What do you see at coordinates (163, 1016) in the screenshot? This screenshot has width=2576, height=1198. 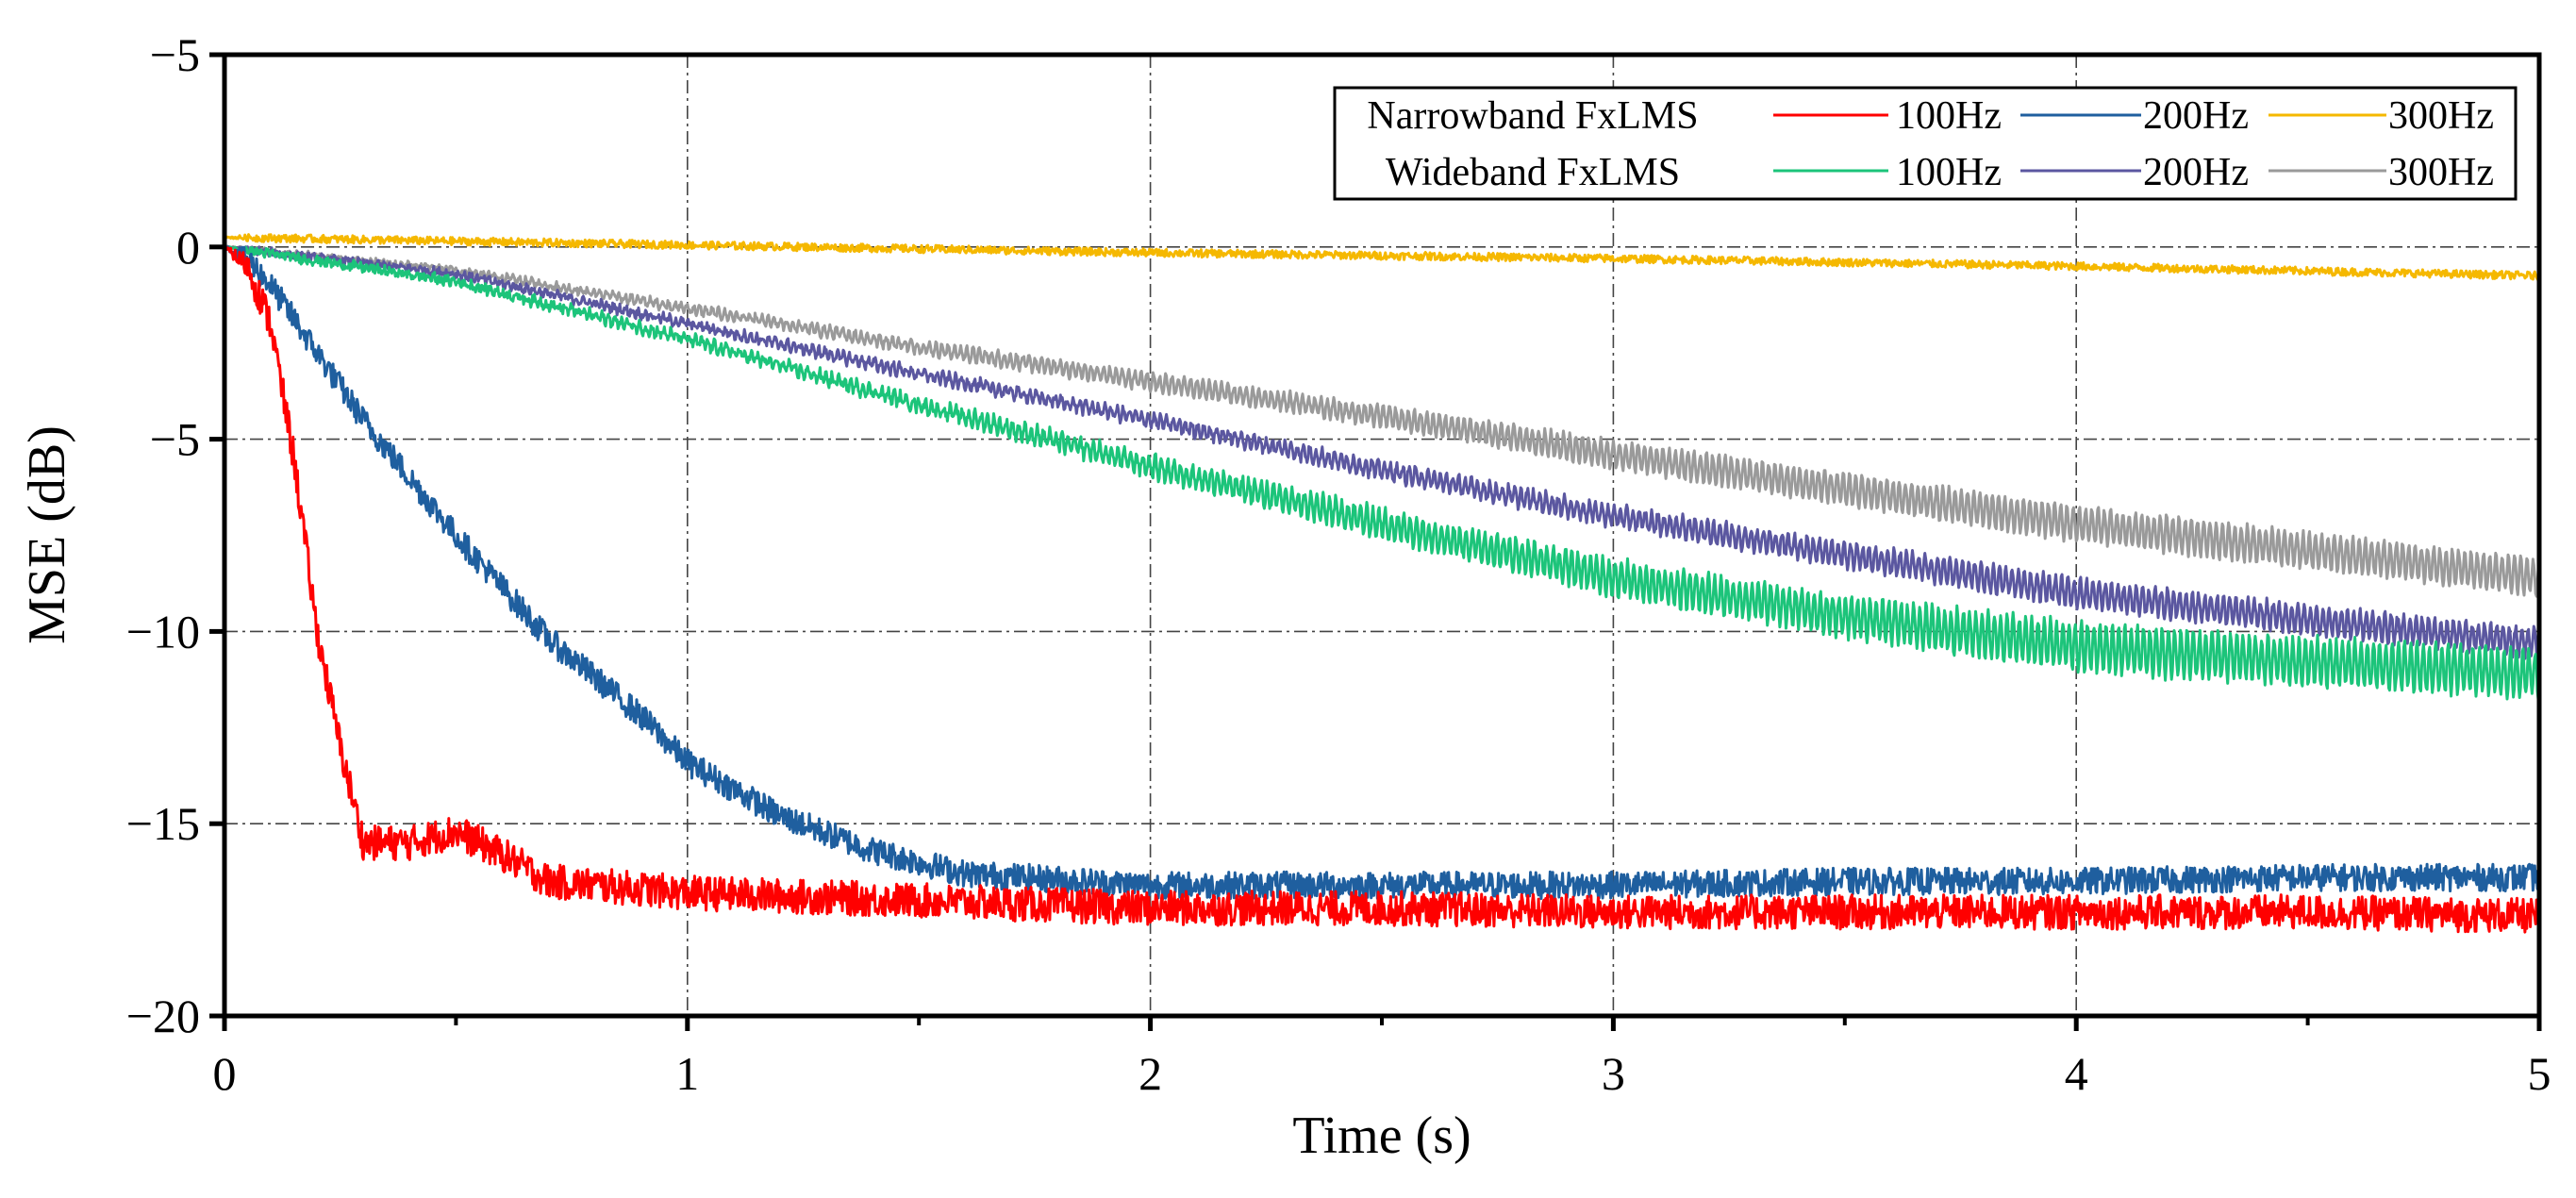 I see `y-tick-label-5: −20` at bounding box center [163, 1016].